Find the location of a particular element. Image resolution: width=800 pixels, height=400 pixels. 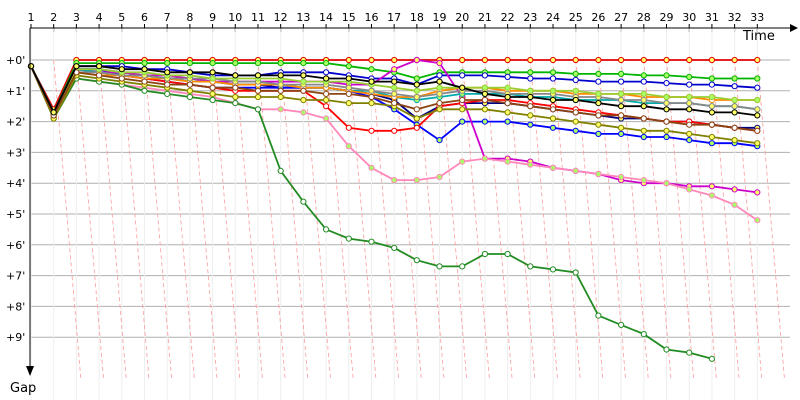

x-tick-label: 32 is located at coordinates (735, 17).